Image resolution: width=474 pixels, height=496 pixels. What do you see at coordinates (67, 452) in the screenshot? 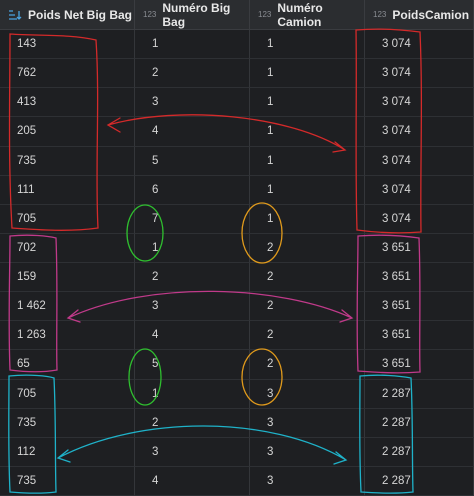
I see `table-cell: 112` at bounding box center [67, 452].